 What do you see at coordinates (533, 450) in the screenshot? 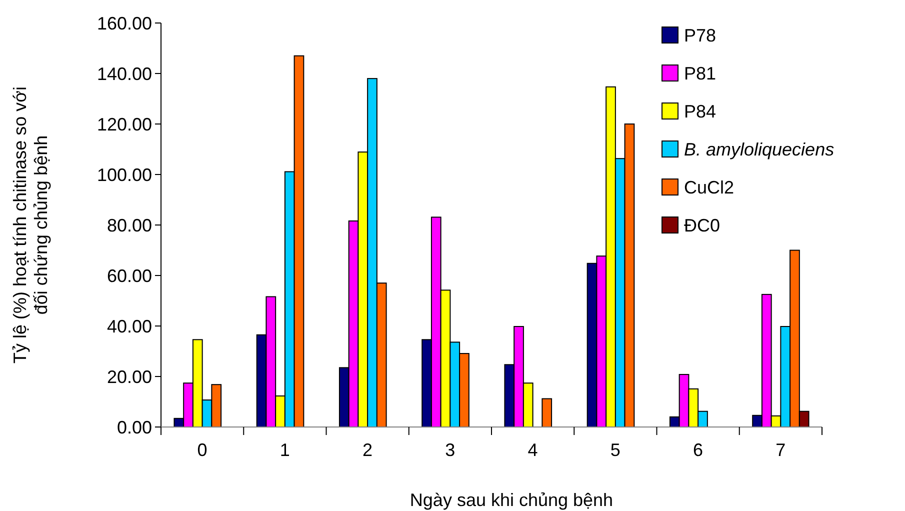
I see `x-tick-label: 4` at bounding box center [533, 450].